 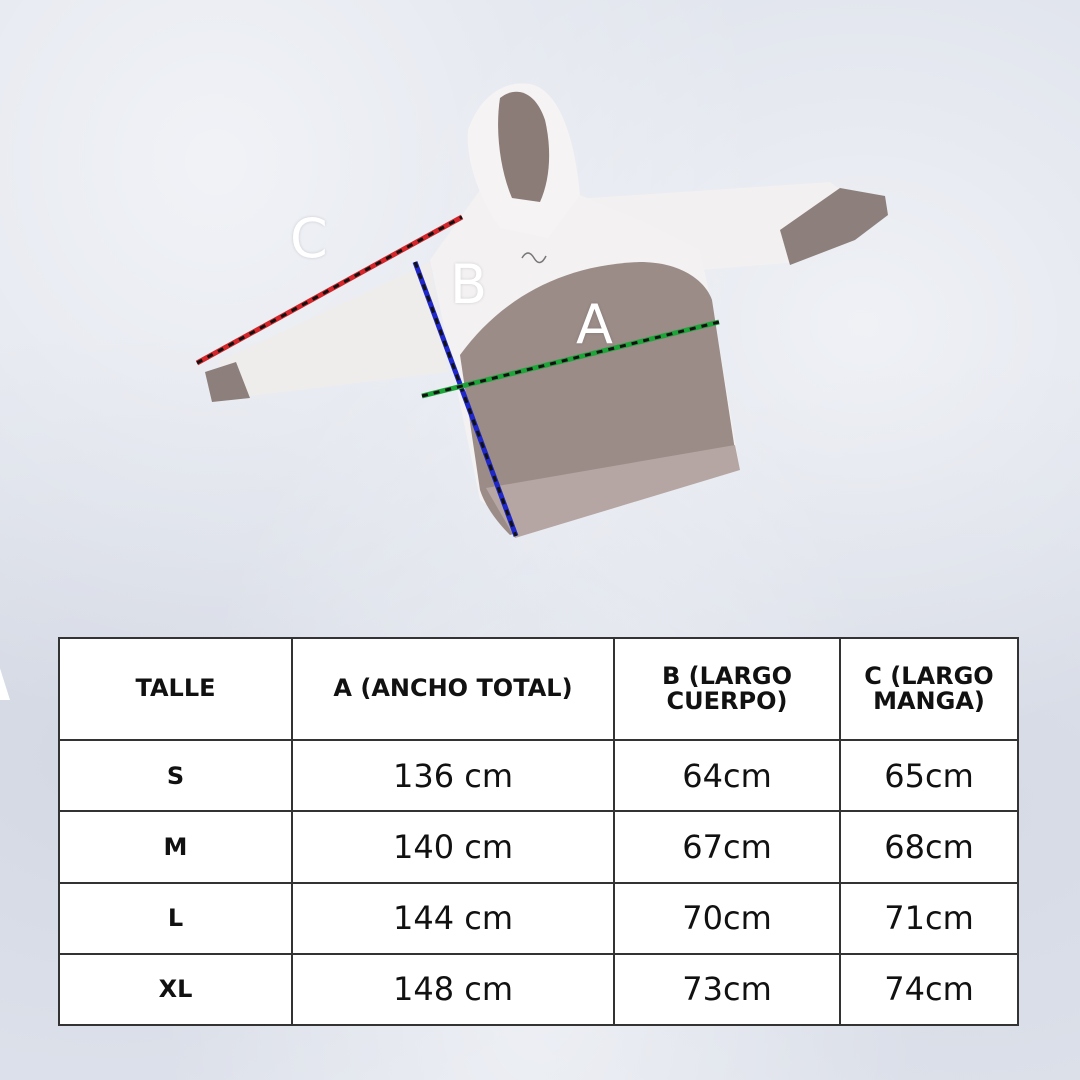 What do you see at coordinates (534, 258) in the screenshot?
I see `logo-embroidery` at bounding box center [534, 258].